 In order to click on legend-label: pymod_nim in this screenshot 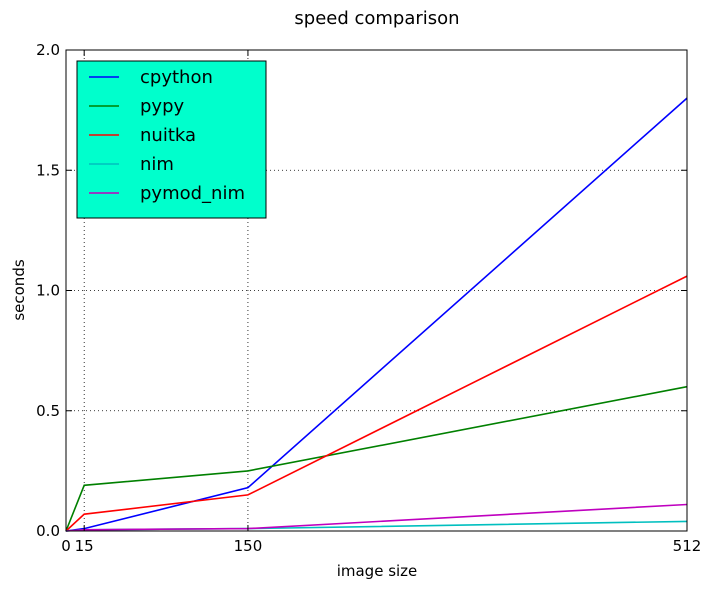, I will do `click(192, 193)`.